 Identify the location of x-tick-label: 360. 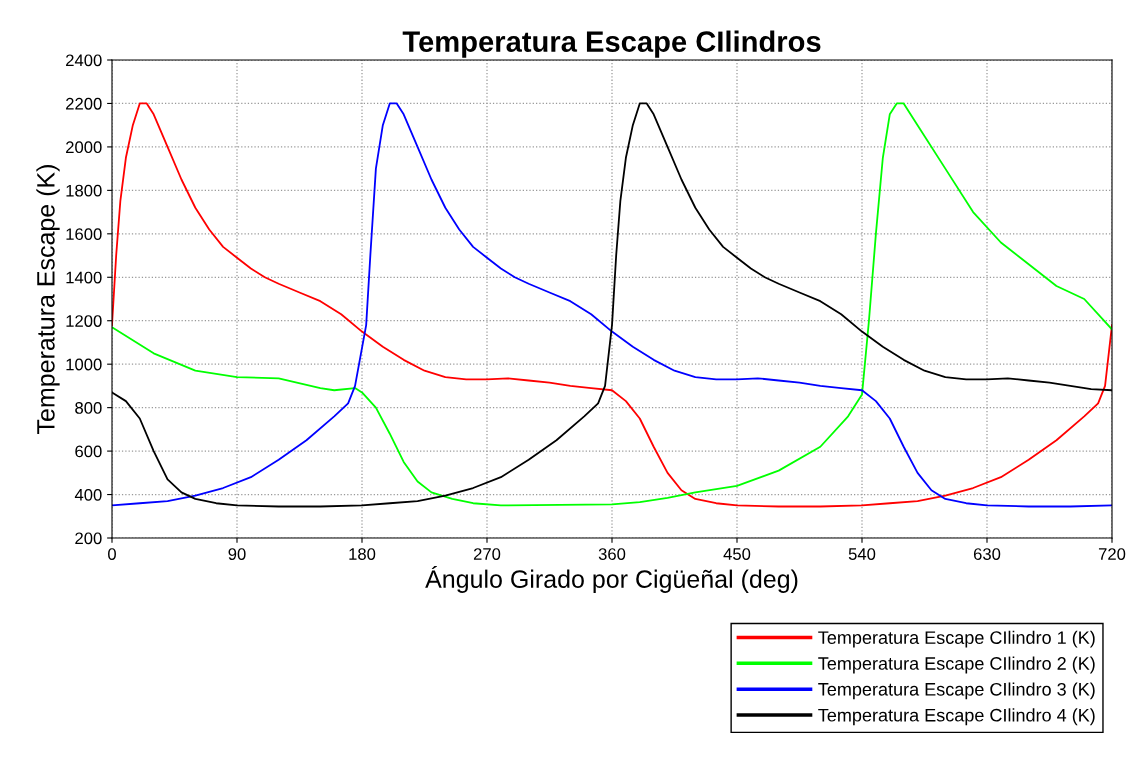
(612, 554).